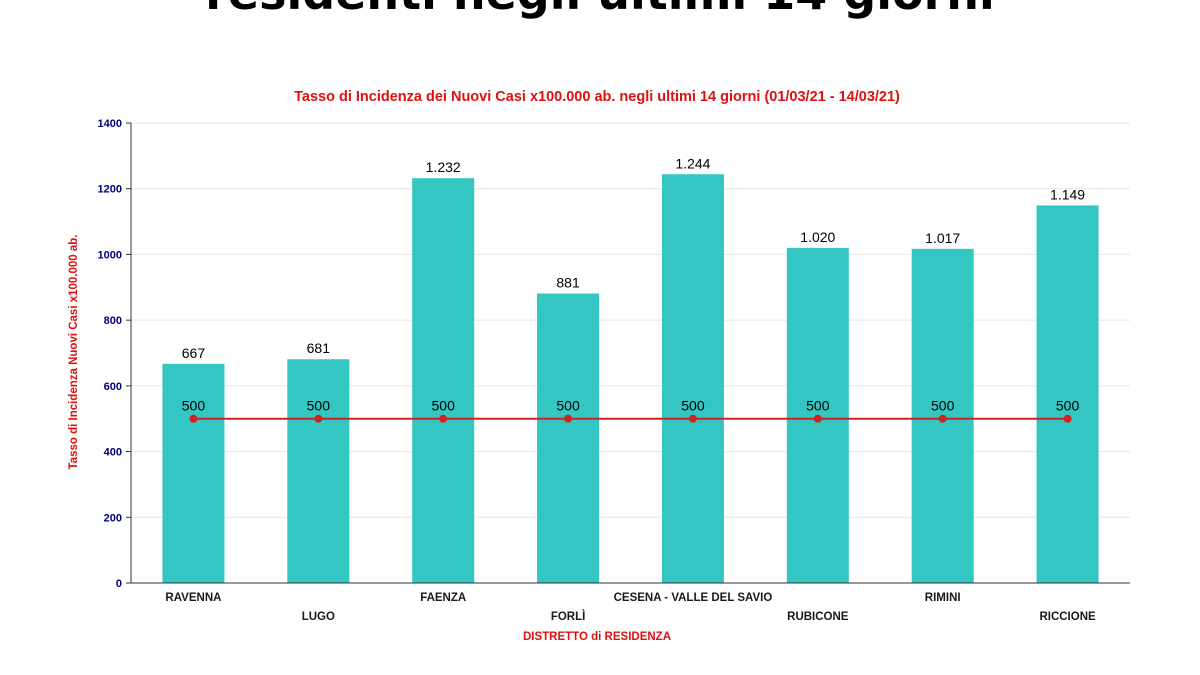  I want to click on y-tick-label: 0, so click(119, 584).